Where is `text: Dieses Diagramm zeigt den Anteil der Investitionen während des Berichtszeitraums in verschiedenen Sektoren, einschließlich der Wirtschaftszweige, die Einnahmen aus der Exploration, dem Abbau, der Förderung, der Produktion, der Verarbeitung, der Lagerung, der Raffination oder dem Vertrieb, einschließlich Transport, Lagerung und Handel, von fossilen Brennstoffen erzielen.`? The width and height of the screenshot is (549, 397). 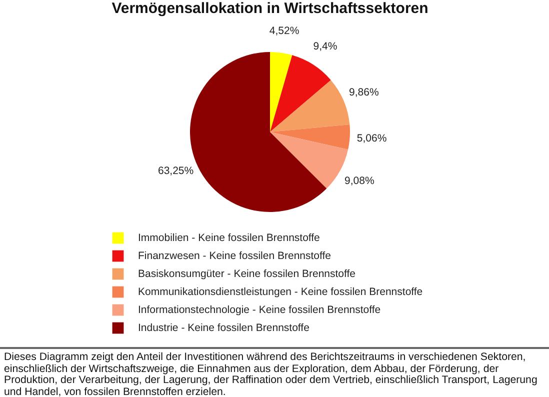
text: Dieses Diagramm zeigt den Anteil der Investitionen während des Berichtszeitraums in verschiedenen Sektoren, einschließlich der Wirtschaftszweige, die Einnahmen aus der Exploration, dem Abbau, der Förderung, der Produktion, der Verarbeitung, der Lagerung, der Raffination oder dem Vertrieb, einschließlich Transport, Lagerung und Handel, von fossilen Brennstoffen erzielen. is located at coordinates (274, 372).